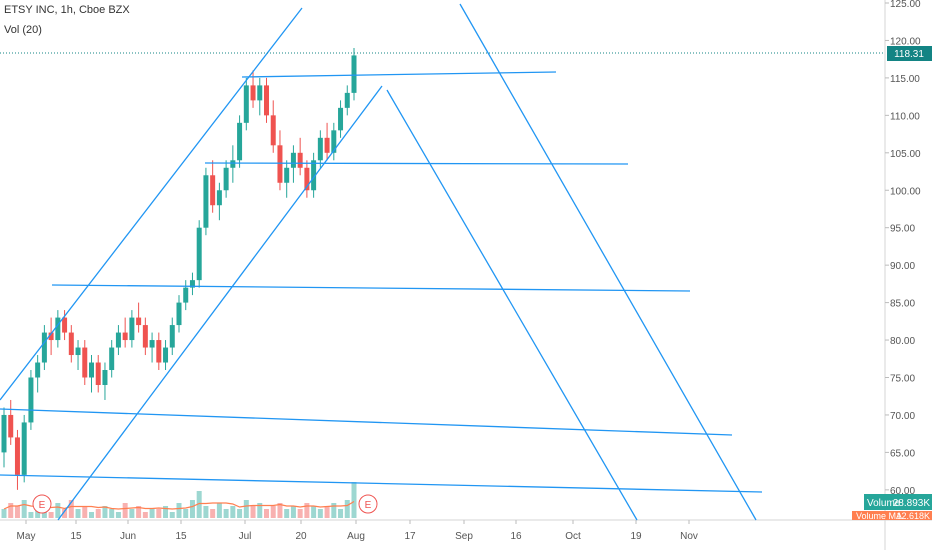 The width and height of the screenshot is (932, 550). What do you see at coordinates (26, 536) in the screenshot?
I see `x-tick-label: May` at bounding box center [26, 536].